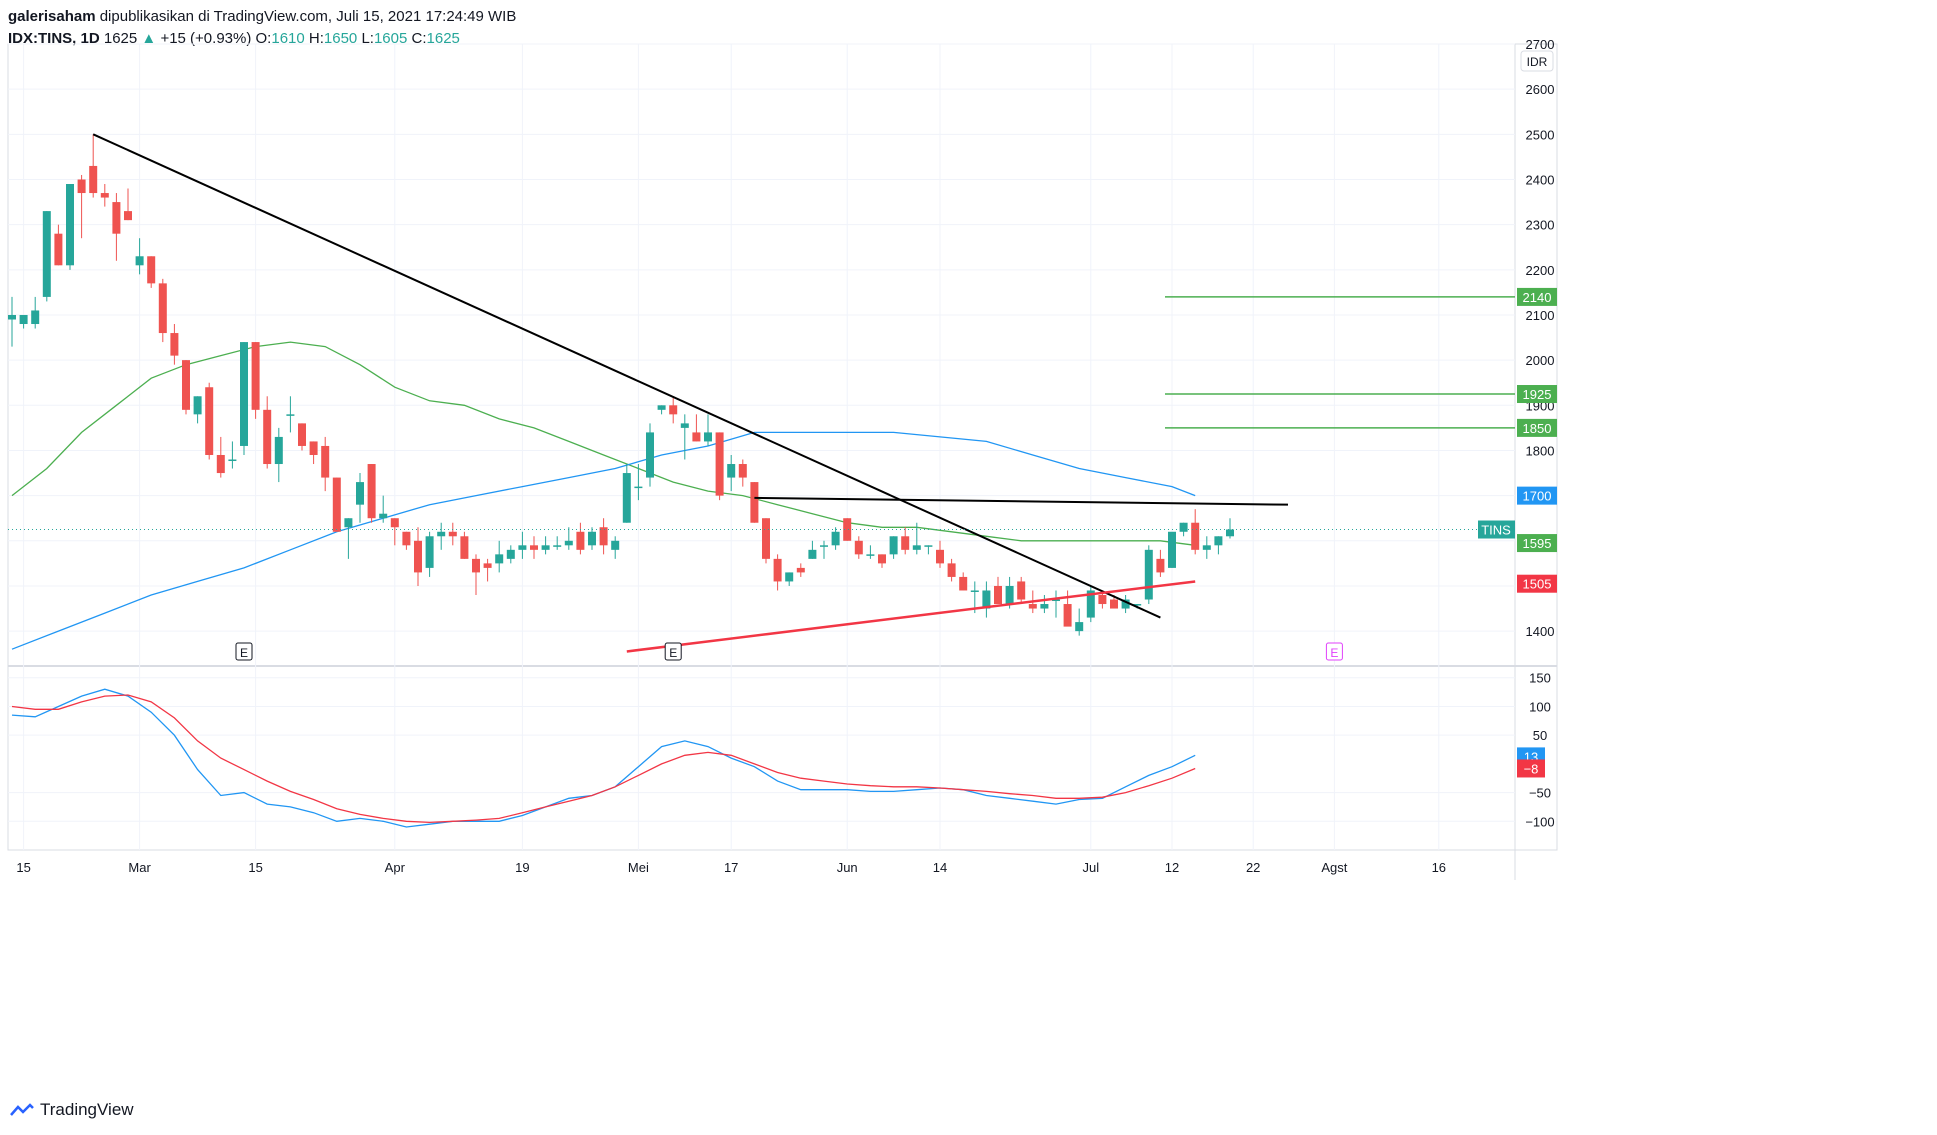  What do you see at coordinates (1540, 706) in the screenshot?
I see `osc-tick-label: 100` at bounding box center [1540, 706].